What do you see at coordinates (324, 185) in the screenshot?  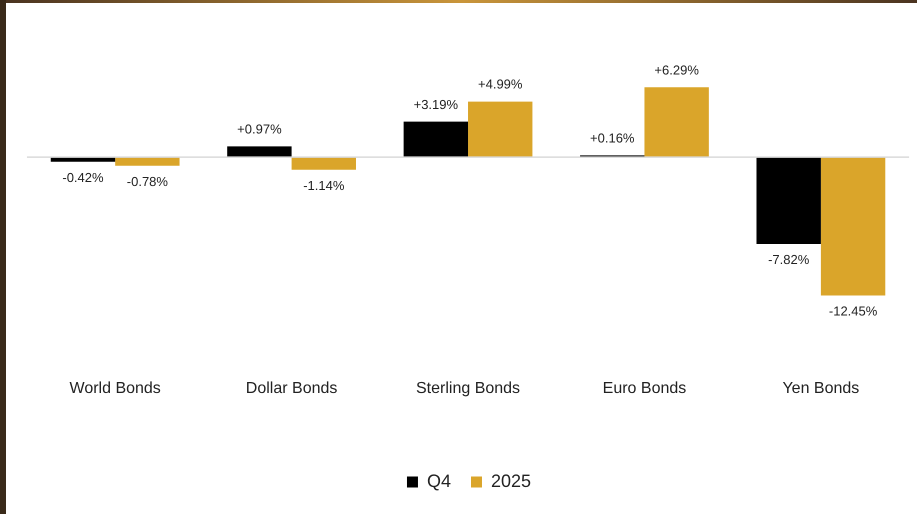 I see `data-label: -1.14%` at bounding box center [324, 185].